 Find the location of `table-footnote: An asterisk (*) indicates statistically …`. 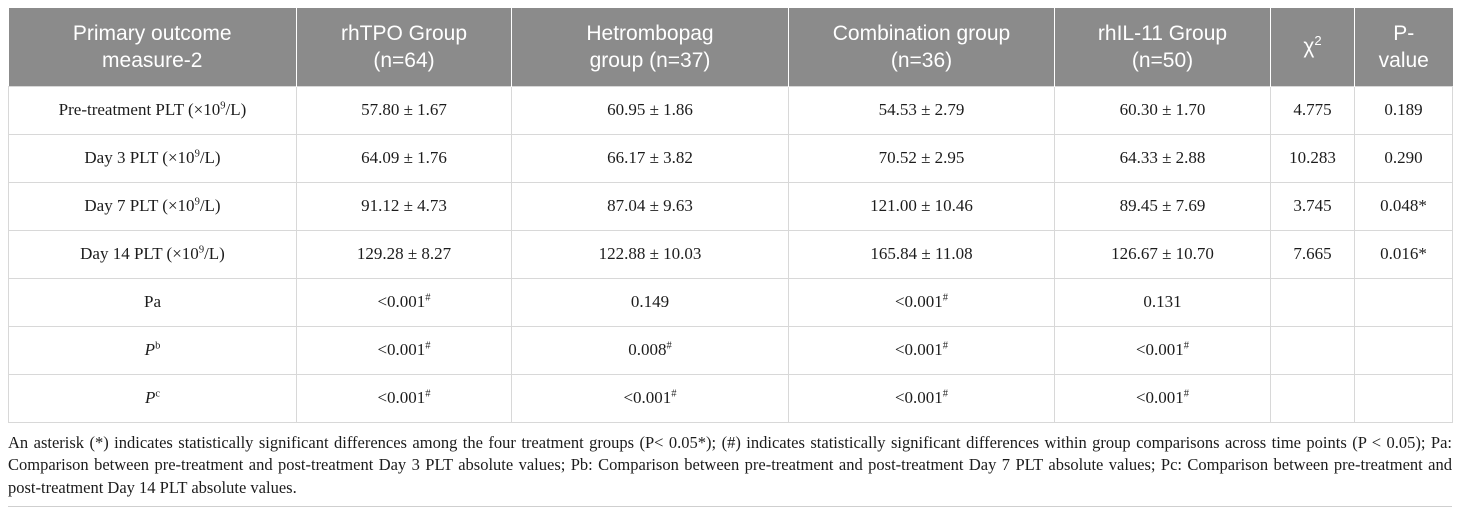

table-footnote: An asterisk (*) indicates statistically … is located at coordinates (730, 464).